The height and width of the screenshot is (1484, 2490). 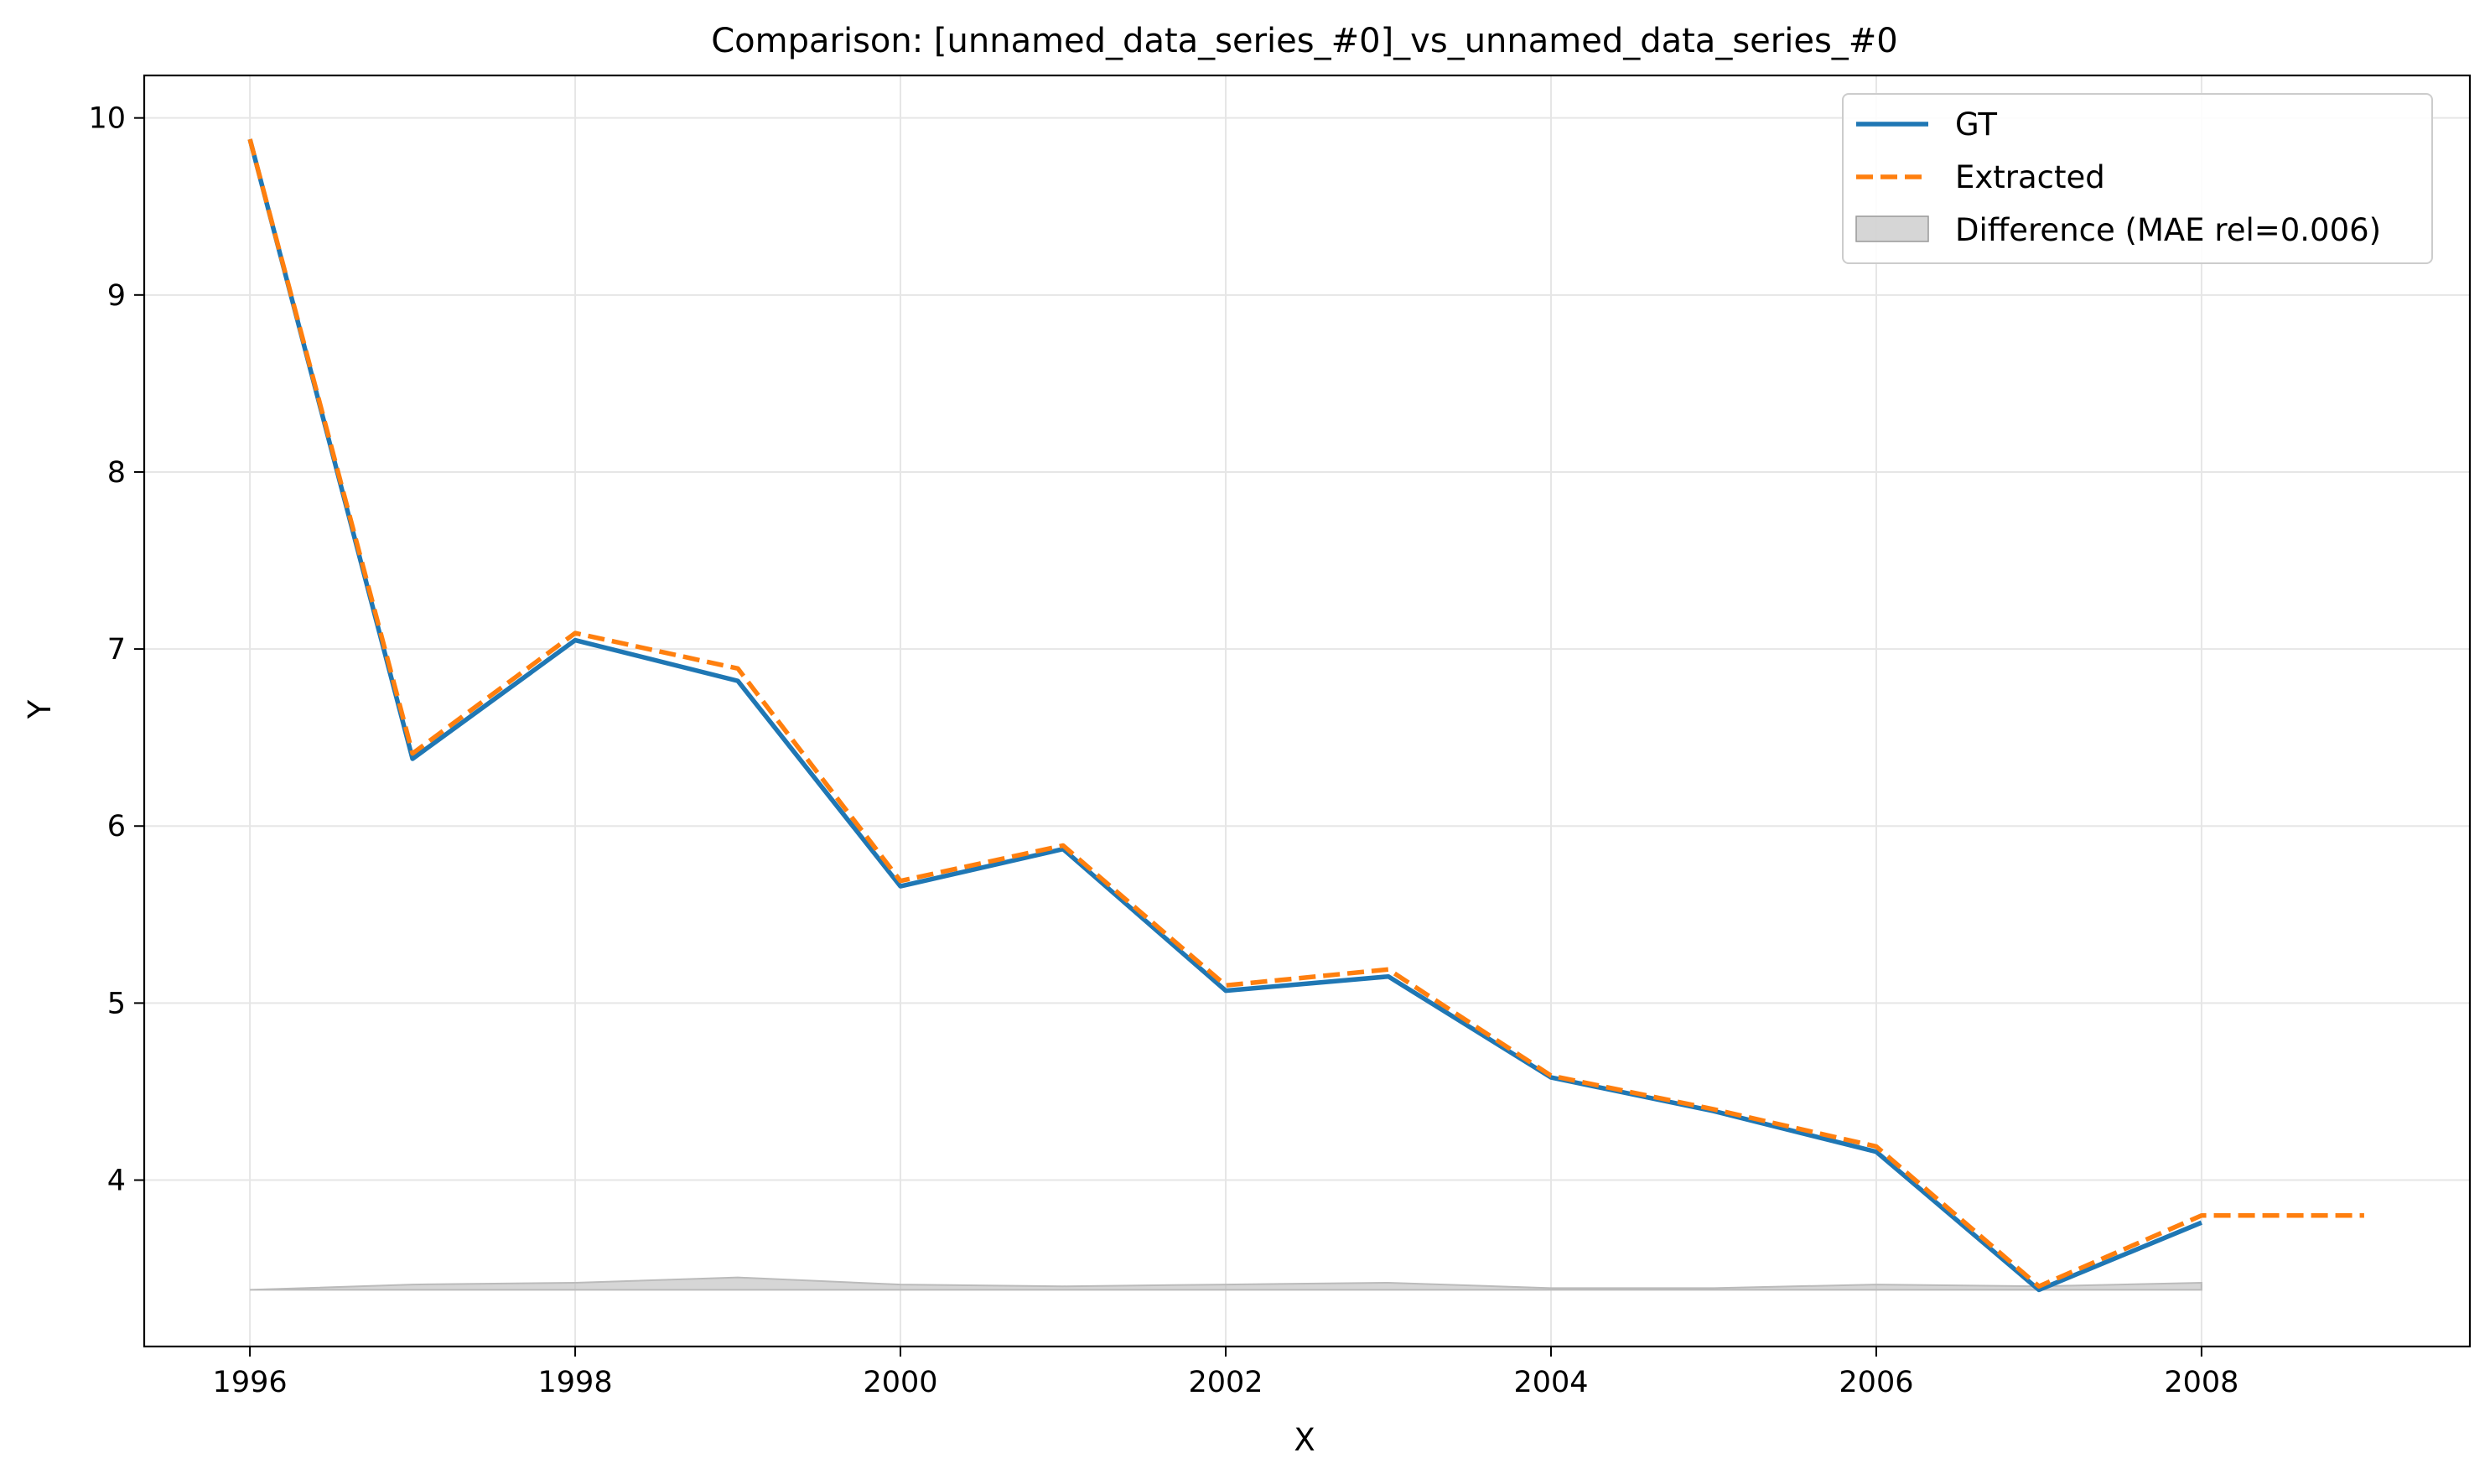 What do you see at coordinates (116, 1181) in the screenshot?
I see `y-tick-label: 4` at bounding box center [116, 1181].